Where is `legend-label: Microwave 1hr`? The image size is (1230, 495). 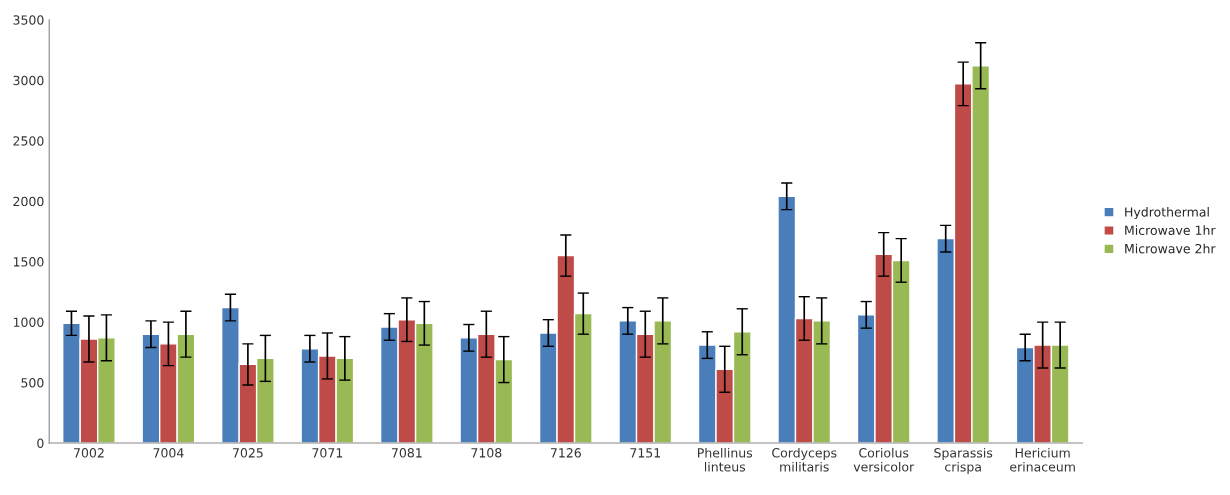
legend-label: Microwave 1hr is located at coordinates (1170, 230).